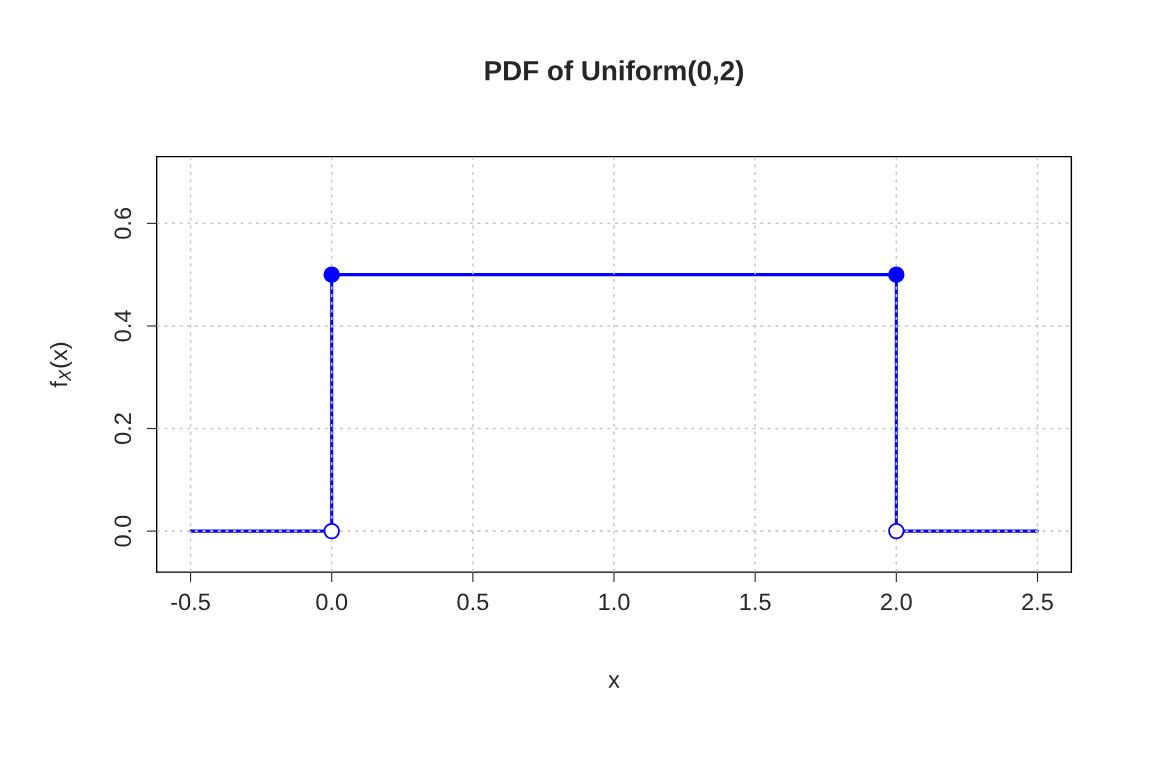  What do you see at coordinates (332, 602) in the screenshot?
I see `x-tick-label: 0.0` at bounding box center [332, 602].